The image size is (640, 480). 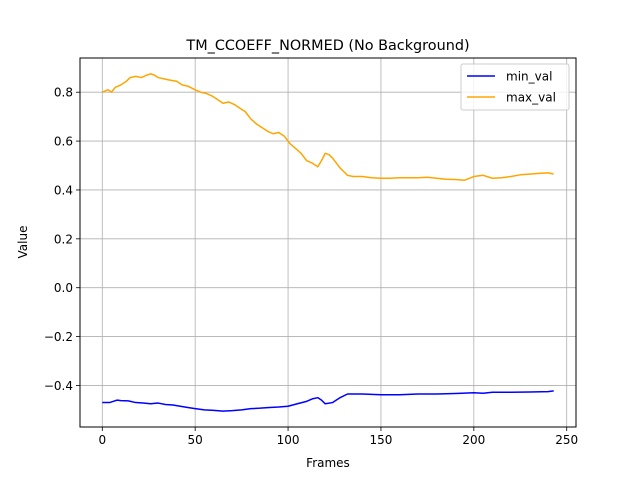 I want to click on x-tick-label: 200, so click(x=473, y=440).